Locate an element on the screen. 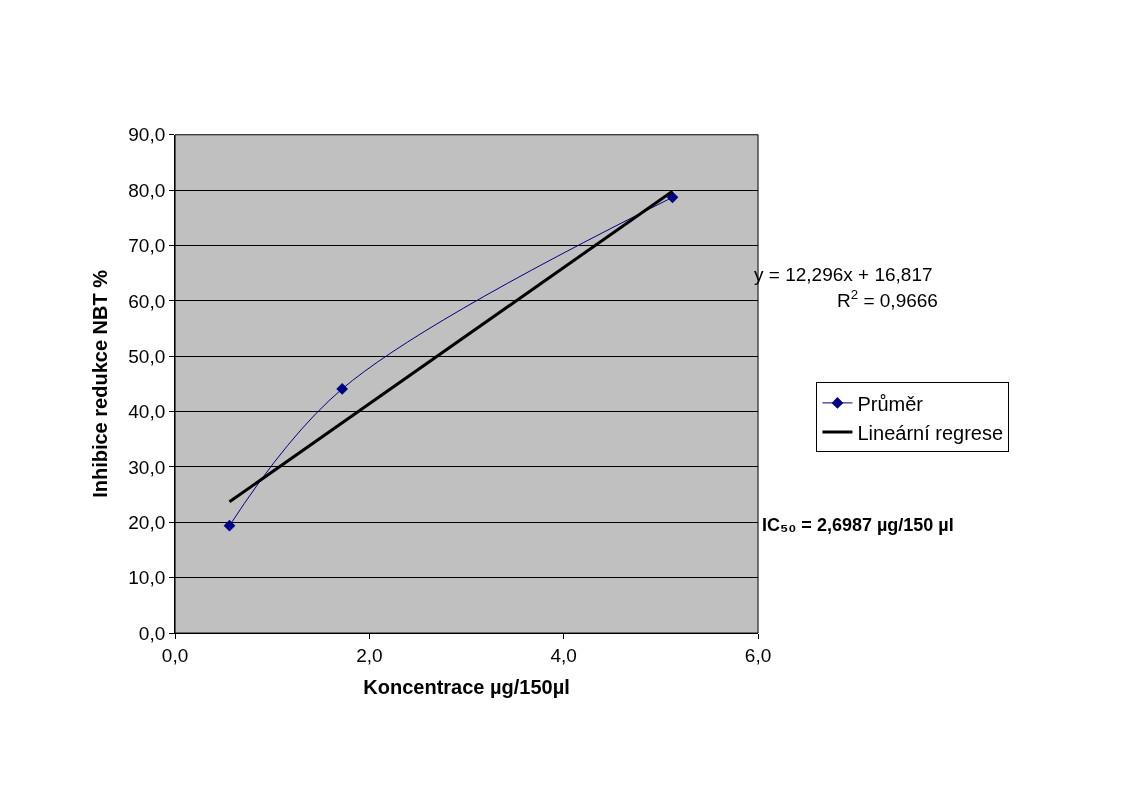 The image size is (1148, 796). y-tick-label: 10,0 is located at coordinates (147, 578).